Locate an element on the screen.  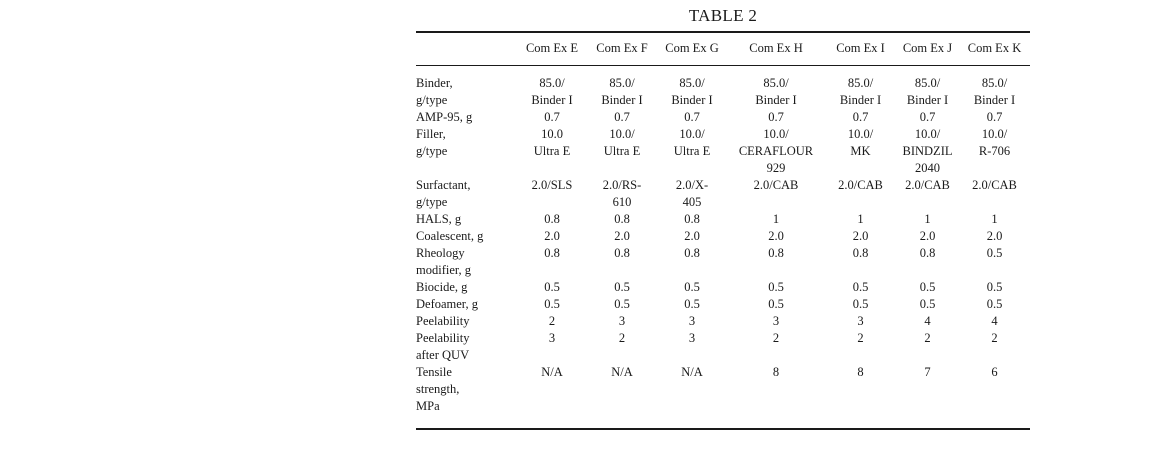
table-cell: 2.0/RS- 610 is located at coordinates (622, 193).